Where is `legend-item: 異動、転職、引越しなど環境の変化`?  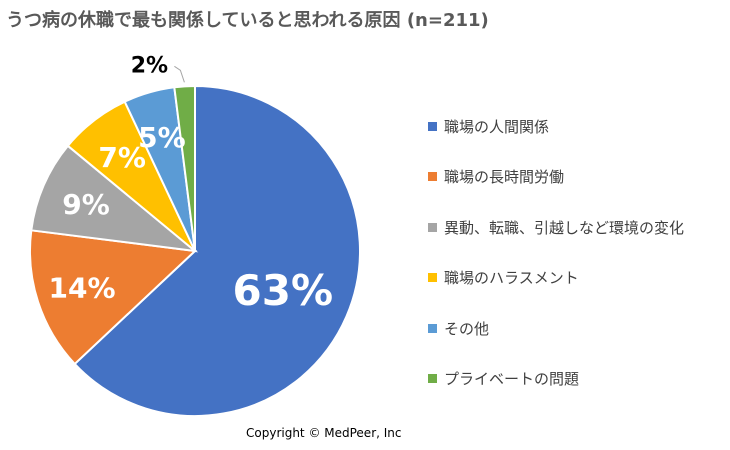
legend-item: 異動、転職、引越しなど環境の変化 is located at coordinates (556, 227).